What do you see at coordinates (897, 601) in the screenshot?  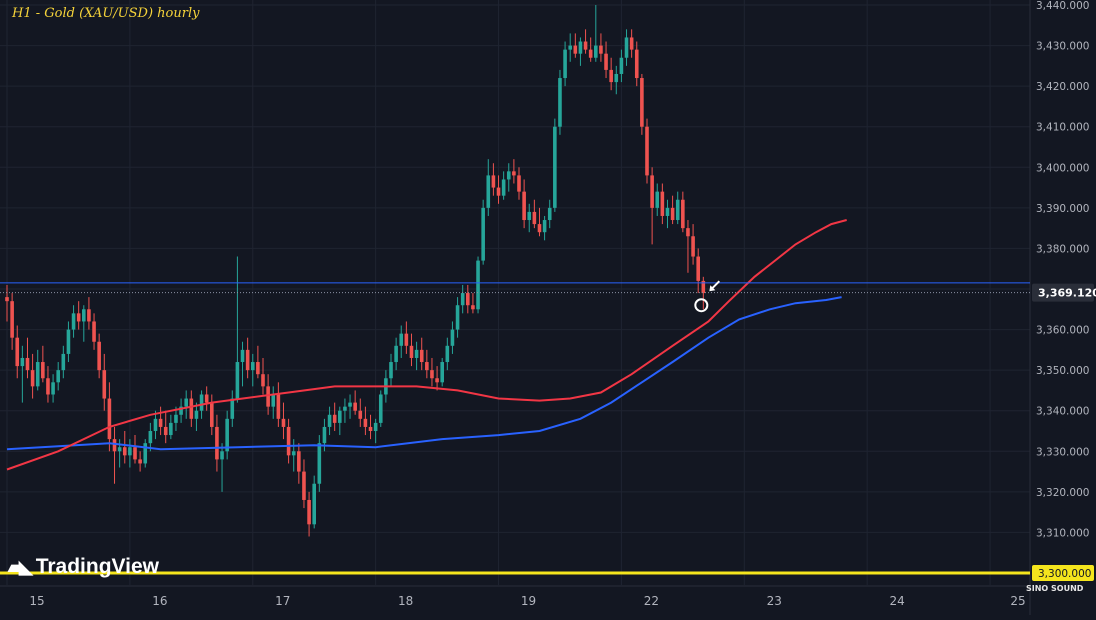 I see `time-tick-label: 24` at bounding box center [897, 601].